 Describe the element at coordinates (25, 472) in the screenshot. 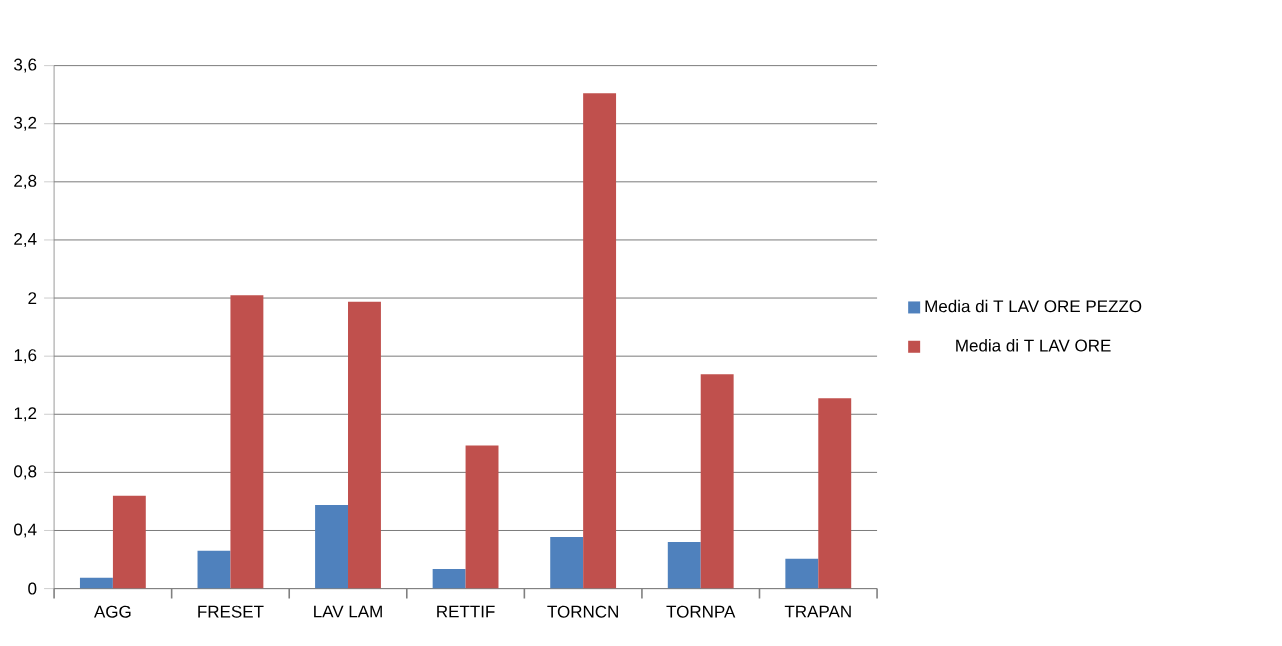

I see `y-tick-label: 0,8` at that location.